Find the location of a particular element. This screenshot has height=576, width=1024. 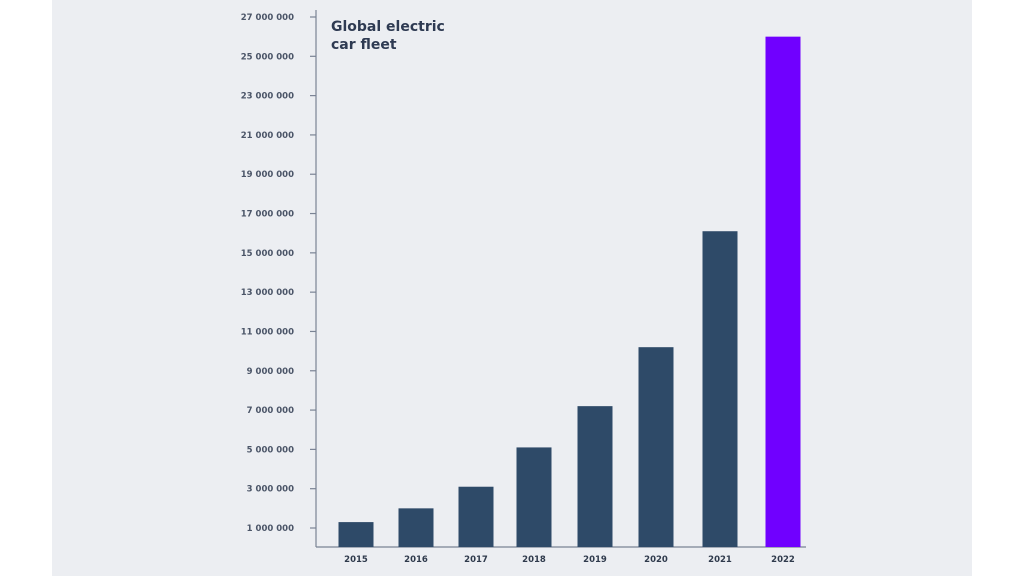

bar-2022 is located at coordinates (783, 292).